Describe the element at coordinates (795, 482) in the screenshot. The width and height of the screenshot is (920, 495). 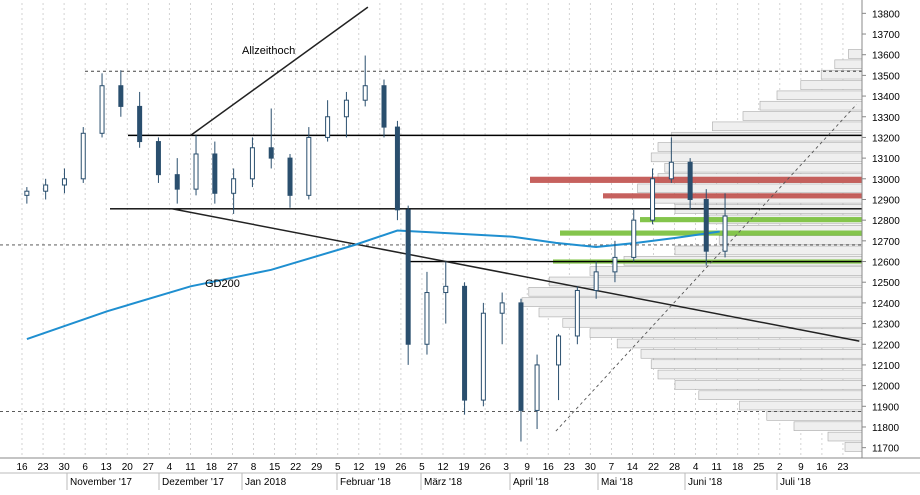
I see `x-month-label: Juli '18` at that location.